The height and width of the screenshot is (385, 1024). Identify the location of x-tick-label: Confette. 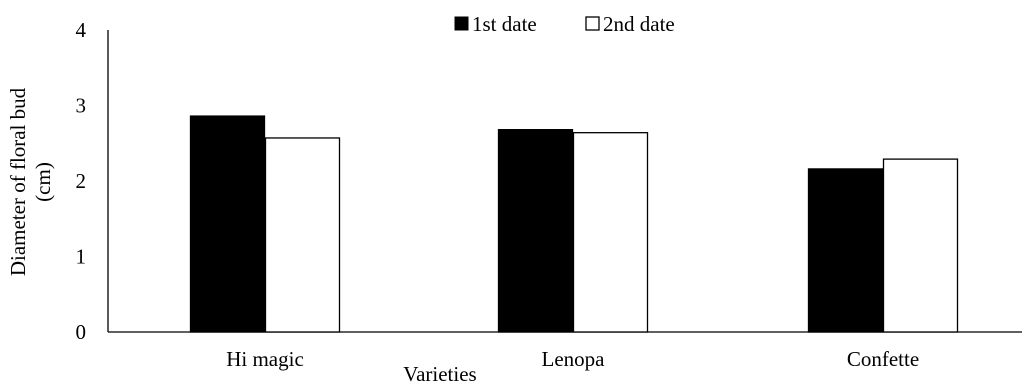
(883, 359).